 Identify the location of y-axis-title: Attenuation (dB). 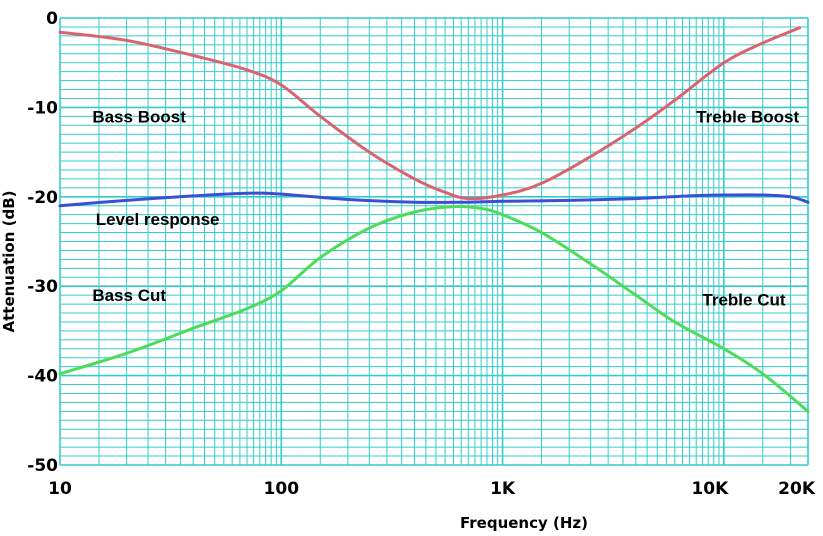
(9, 261).